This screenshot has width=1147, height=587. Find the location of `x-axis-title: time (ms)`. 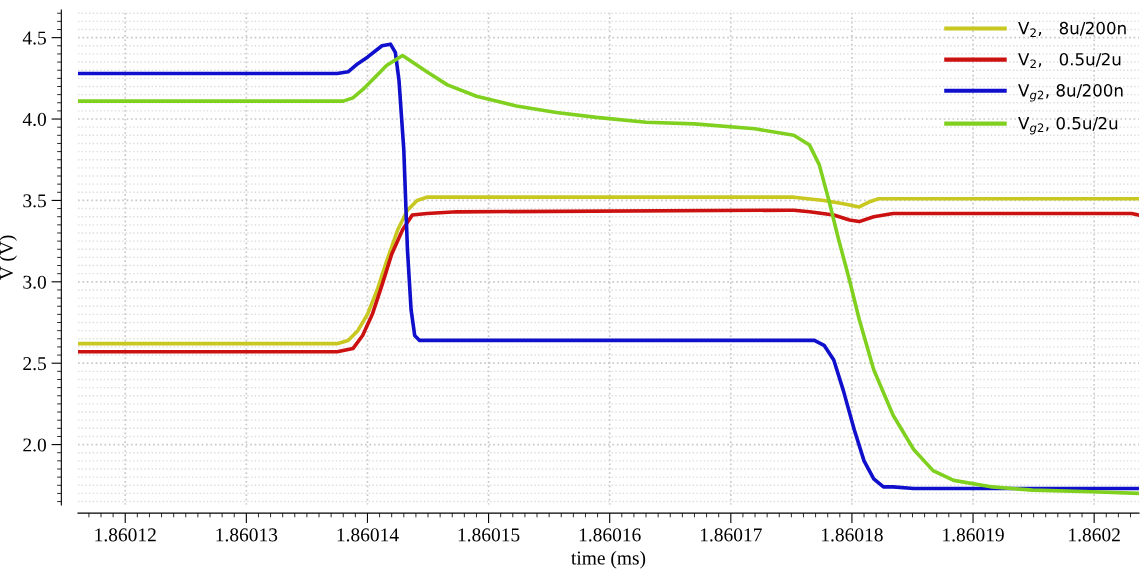

x-axis-title: time (ms) is located at coordinates (608, 559).